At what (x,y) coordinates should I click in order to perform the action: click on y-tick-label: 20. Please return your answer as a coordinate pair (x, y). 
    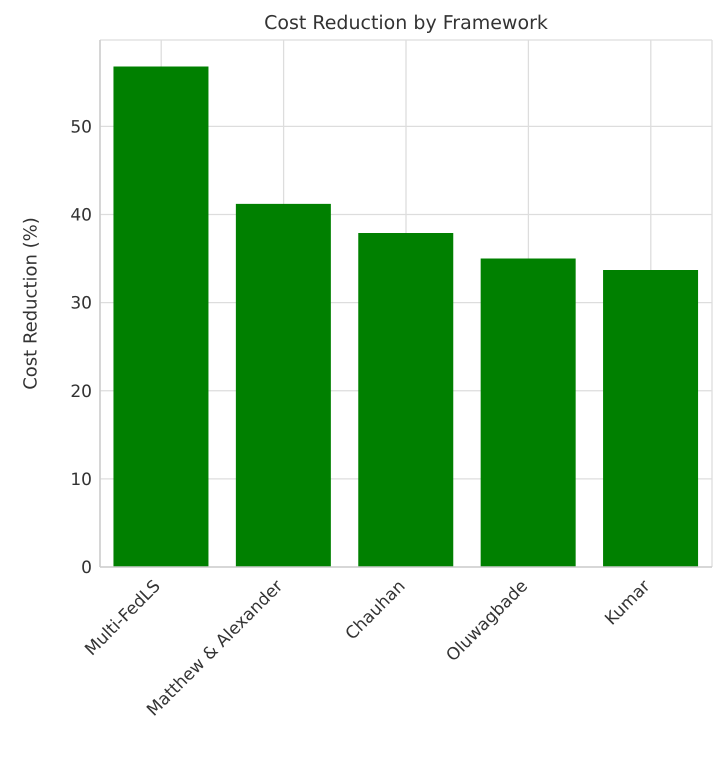
    Looking at the image, I should click on (81, 392).